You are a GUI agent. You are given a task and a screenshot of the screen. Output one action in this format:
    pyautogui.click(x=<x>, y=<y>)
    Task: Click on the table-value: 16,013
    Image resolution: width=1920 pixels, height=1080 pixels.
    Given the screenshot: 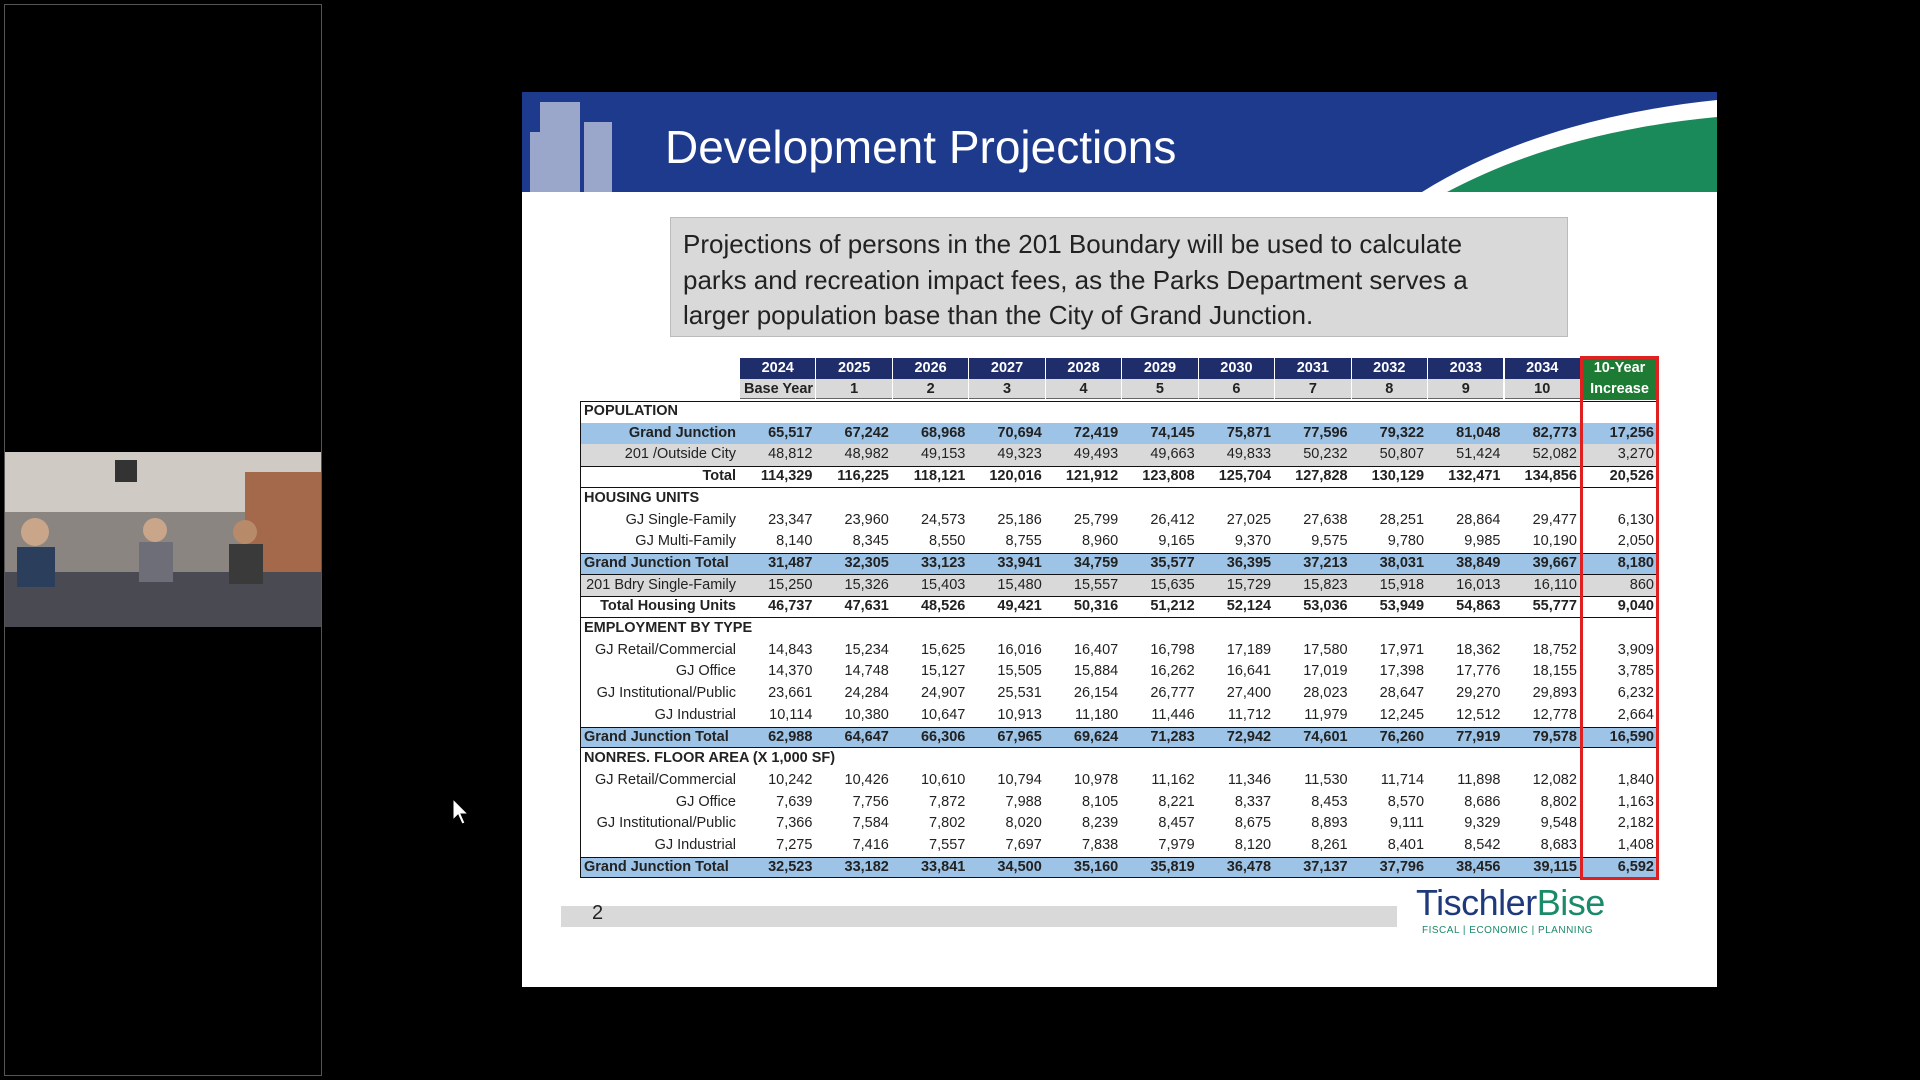 What is the action you would take?
    pyautogui.click(x=1478, y=584)
    